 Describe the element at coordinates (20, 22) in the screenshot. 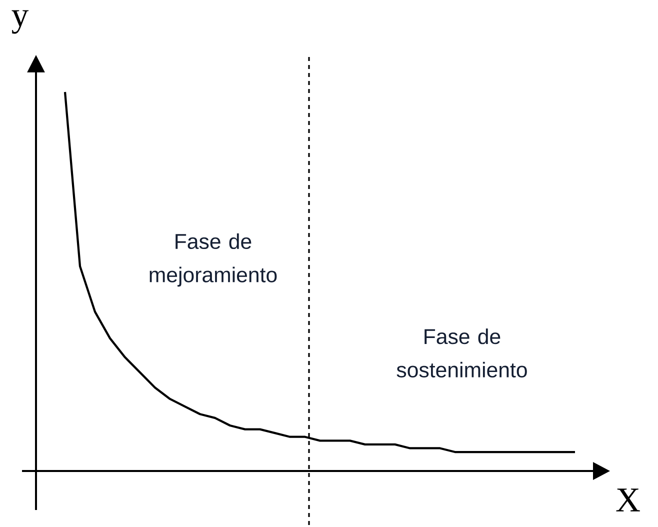

I see `y-axis-title: y` at that location.